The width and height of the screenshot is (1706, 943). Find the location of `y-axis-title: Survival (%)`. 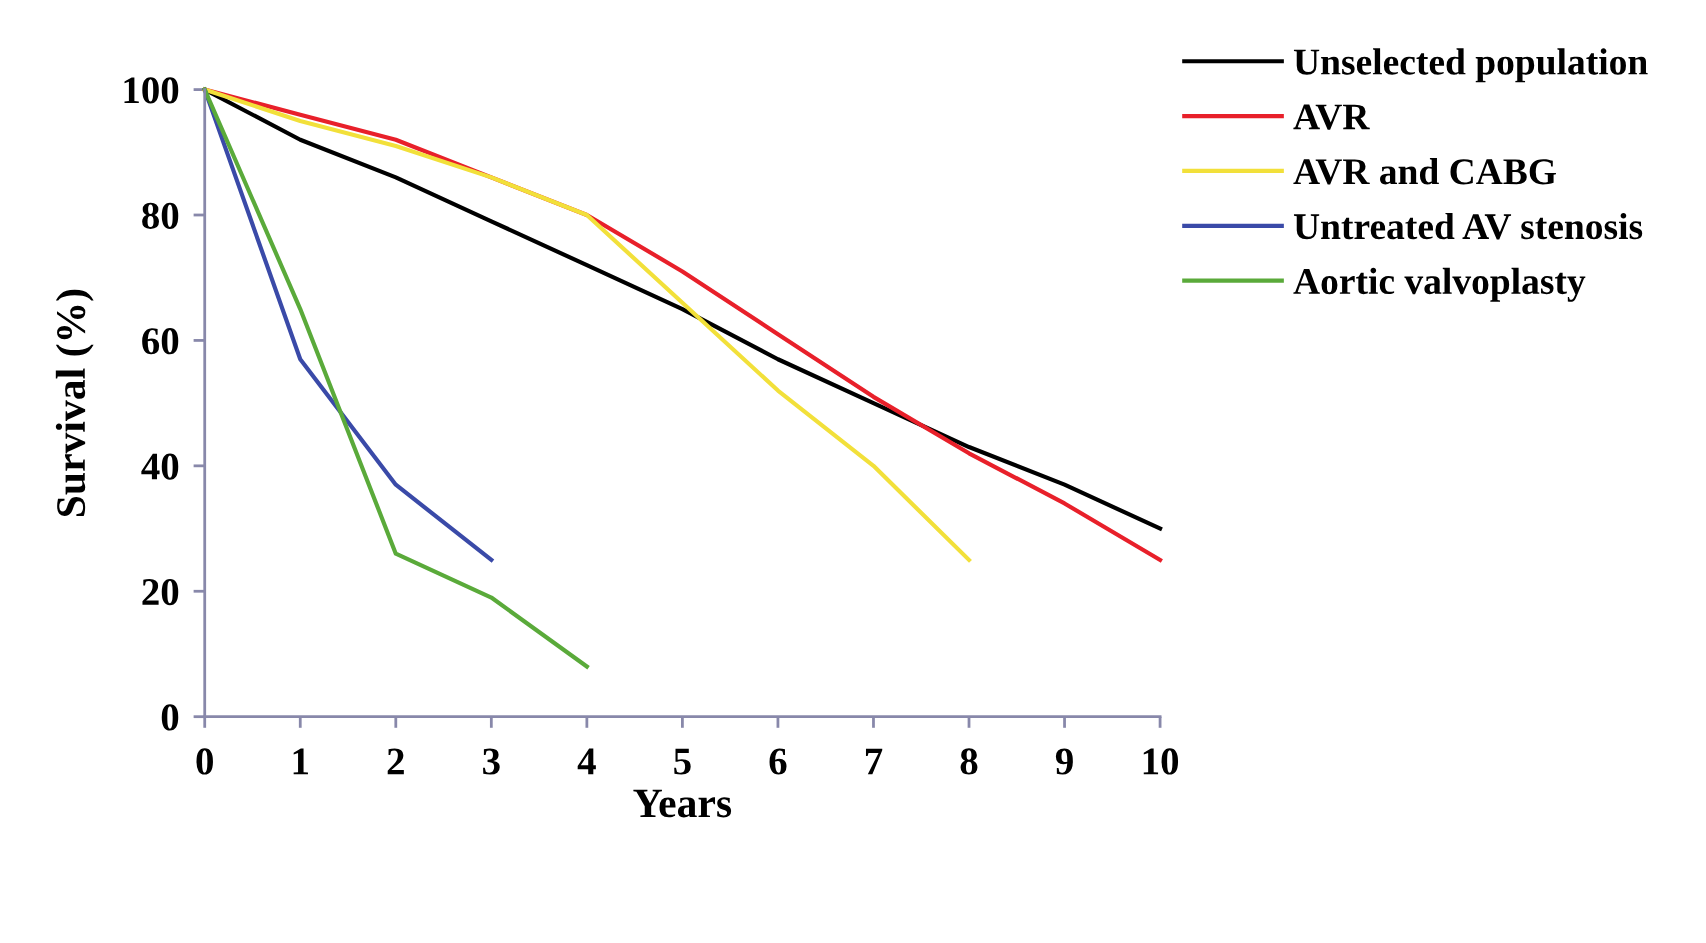

y-axis-title: Survival (%) is located at coordinates (74, 403).